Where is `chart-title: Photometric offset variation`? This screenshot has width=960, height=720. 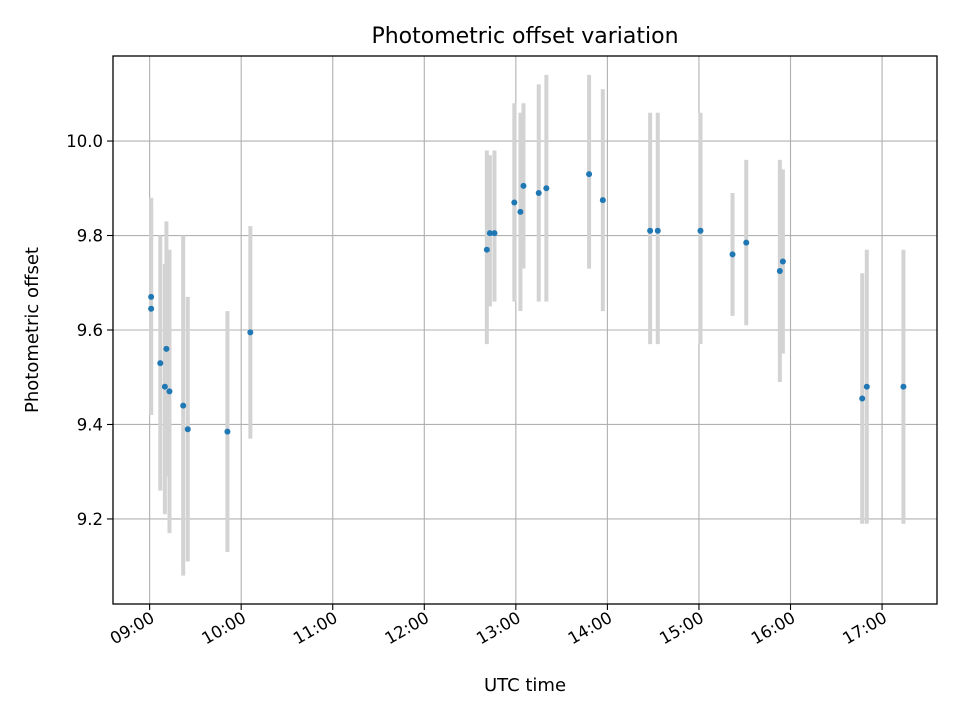 chart-title: Photometric offset variation is located at coordinates (524, 36).